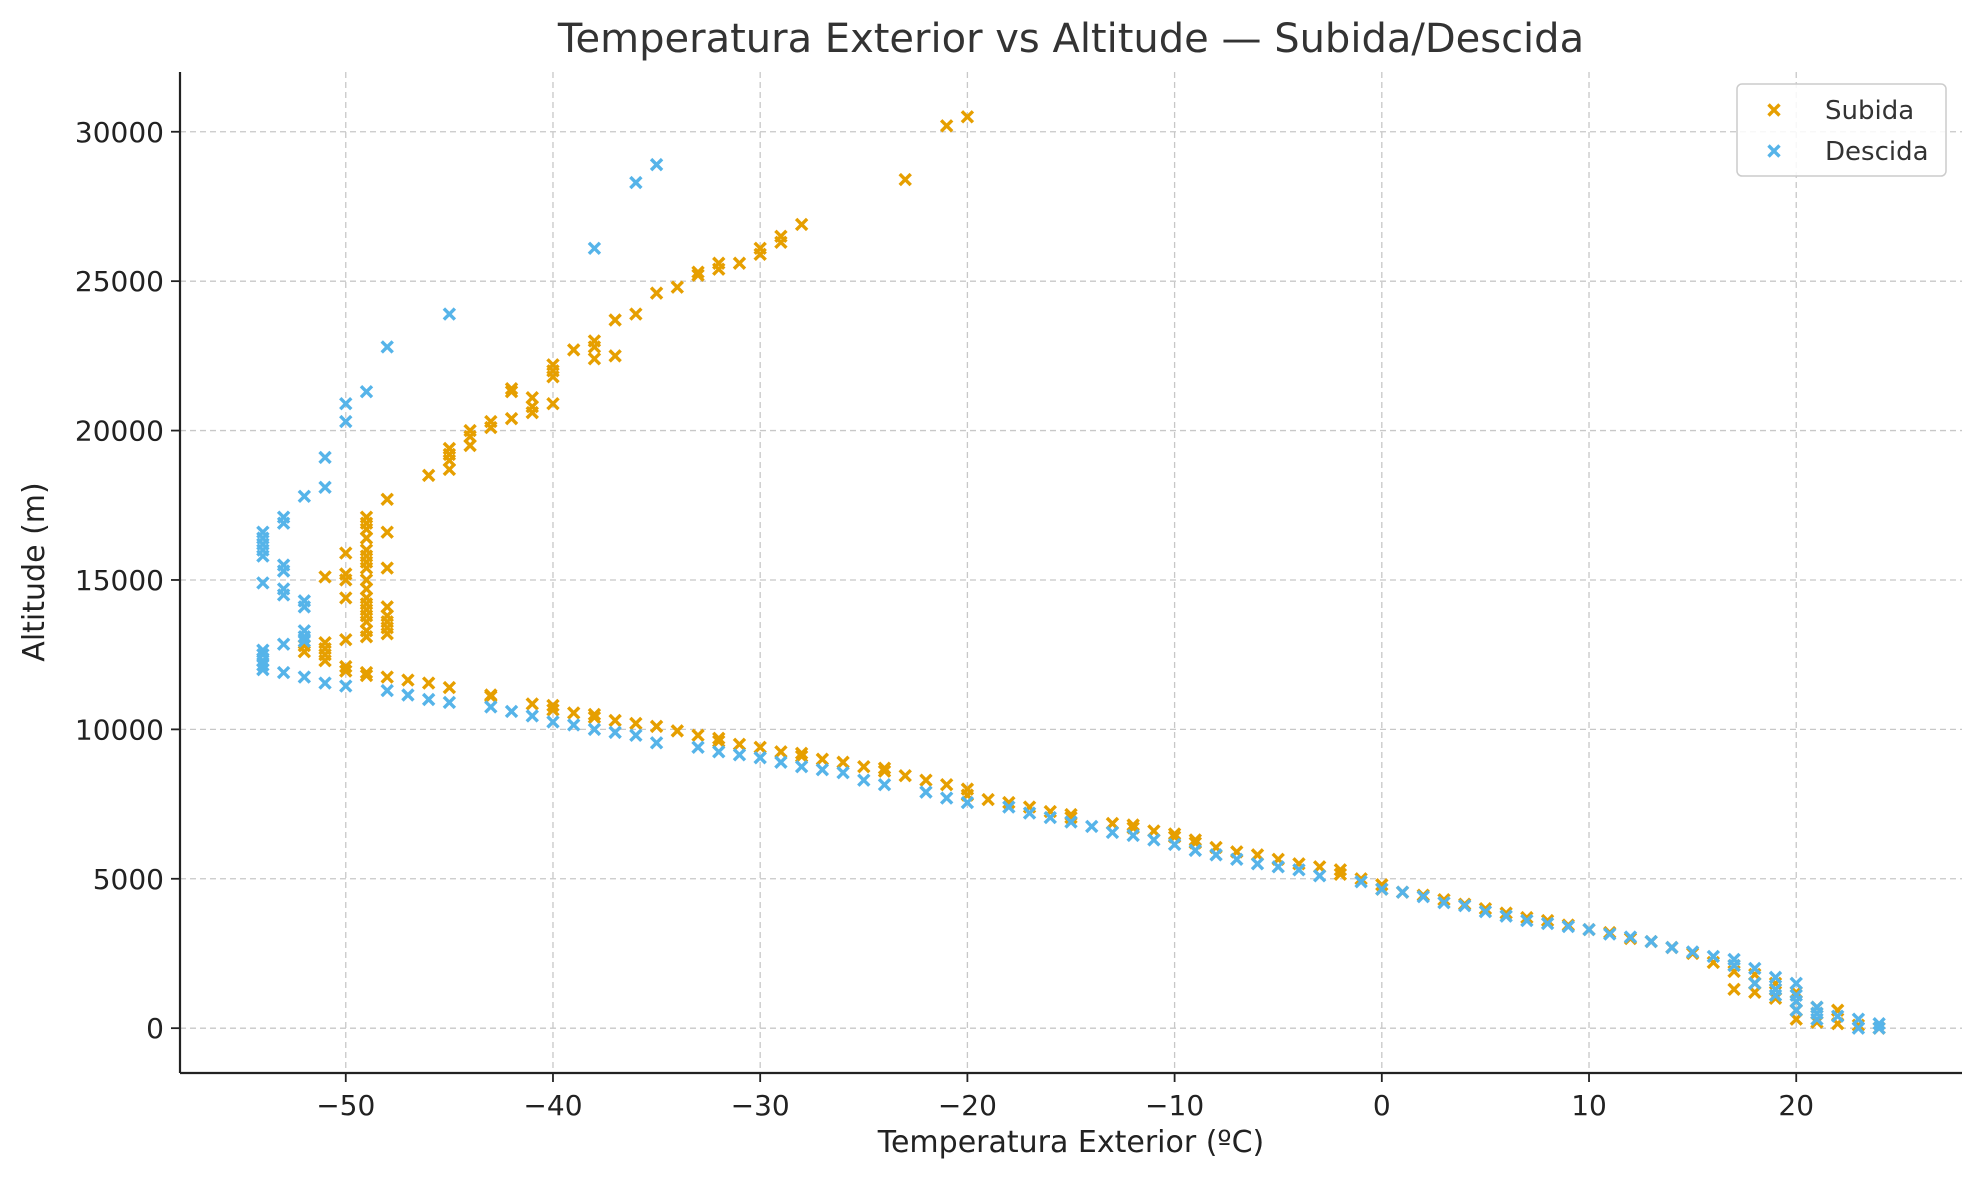  I want to click on x-tick-label: −20, so click(967, 1105).